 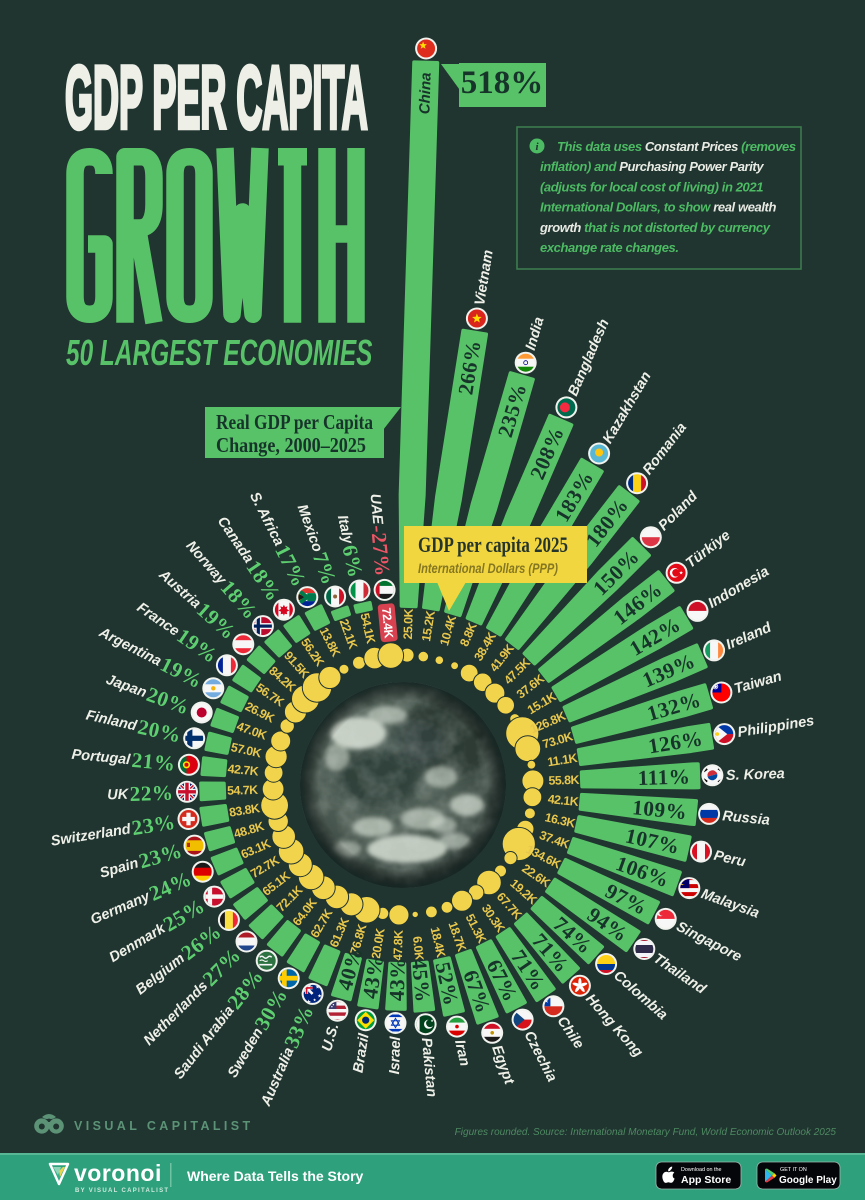 What do you see at coordinates (562, 760) in the screenshot?
I see `svg-text: 11.1K` at bounding box center [562, 760].